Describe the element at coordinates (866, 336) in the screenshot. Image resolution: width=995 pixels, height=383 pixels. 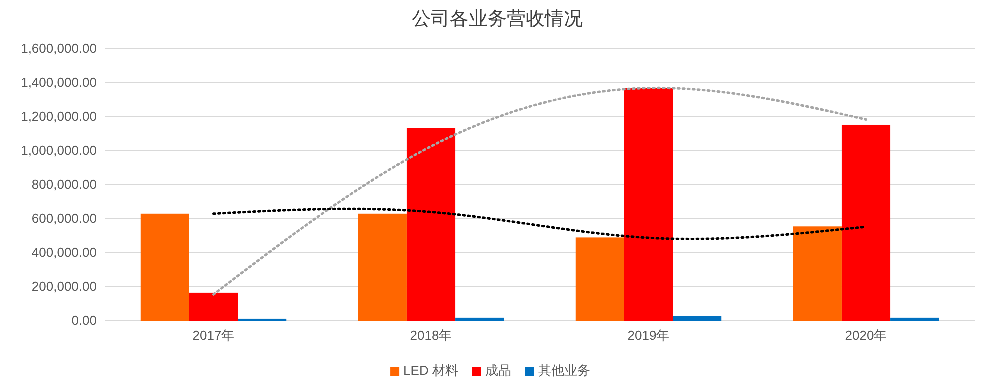
I see `x-tick-label: 2020年` at that location.